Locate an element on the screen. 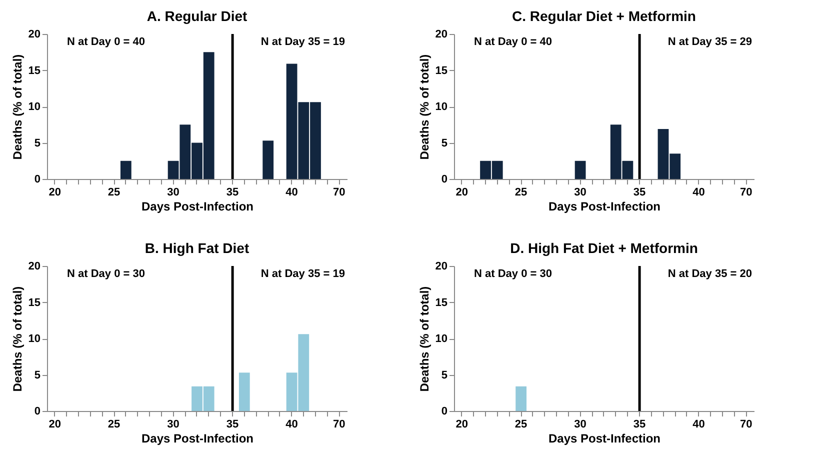 Image resolution: width=814 pixels, height=468 pixels. chart-title: B. High Fat Diet is located at coordinates (197, 248).